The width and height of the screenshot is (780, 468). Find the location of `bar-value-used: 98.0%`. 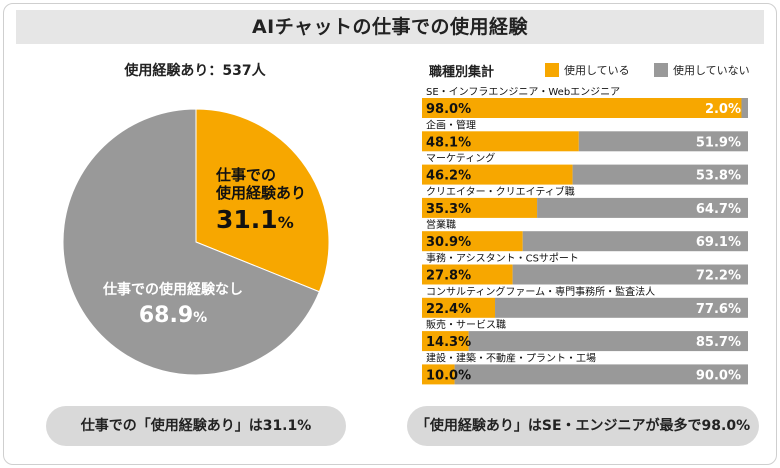

bar-value-used: 98.0% is located at coordinates (448, 109).